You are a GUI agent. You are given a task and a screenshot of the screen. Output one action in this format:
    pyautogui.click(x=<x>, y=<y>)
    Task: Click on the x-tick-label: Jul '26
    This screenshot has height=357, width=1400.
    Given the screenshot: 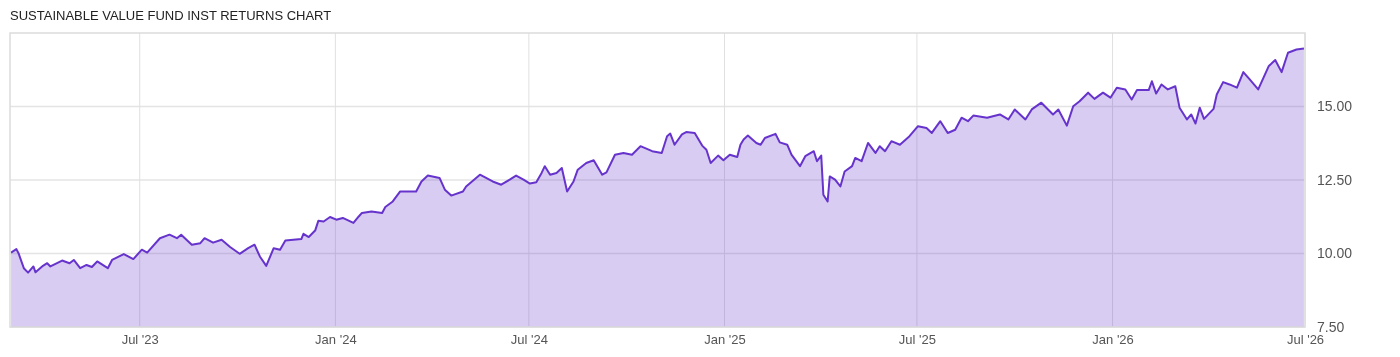 What is the action you would take?
    pyautogui.click(x=1305, y=340)
    